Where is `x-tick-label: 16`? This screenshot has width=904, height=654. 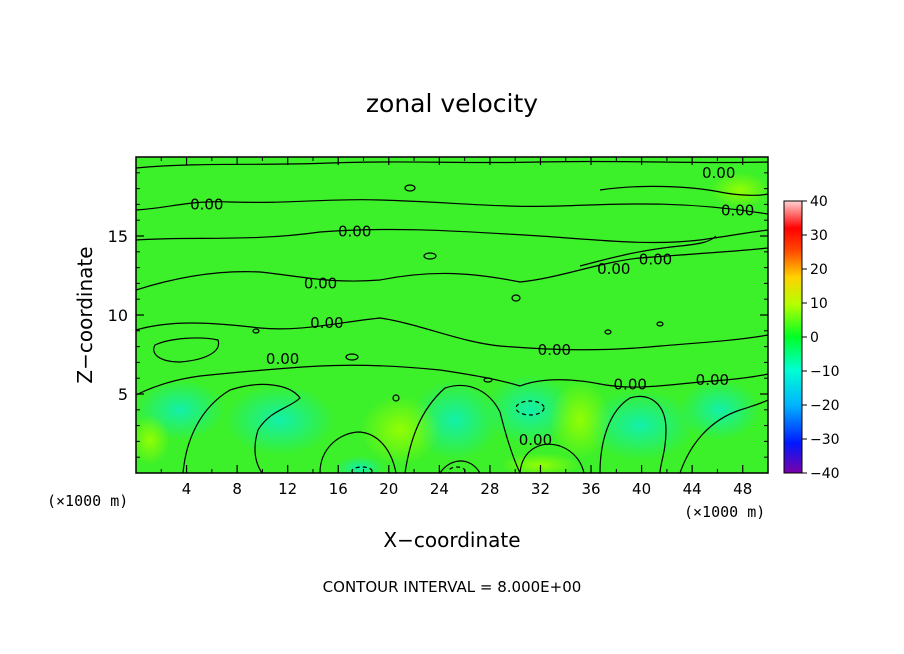
x-tick-label: 16 is located at coordinates (338, 489).